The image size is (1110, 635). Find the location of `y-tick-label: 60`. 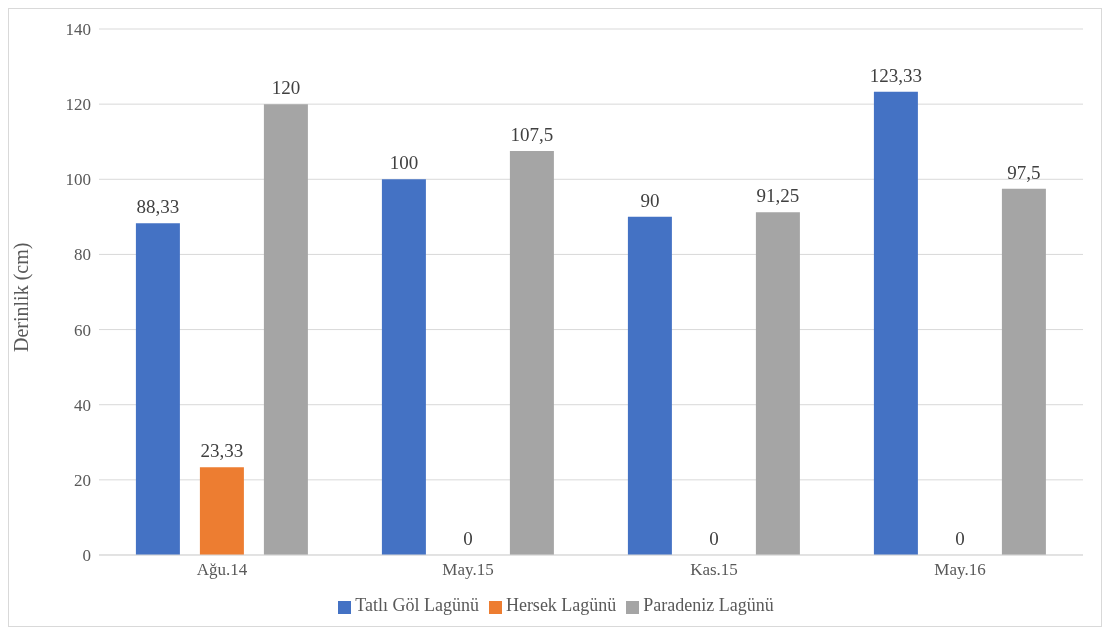

y-tick-label: 60 is located at coordinates (82, 330).